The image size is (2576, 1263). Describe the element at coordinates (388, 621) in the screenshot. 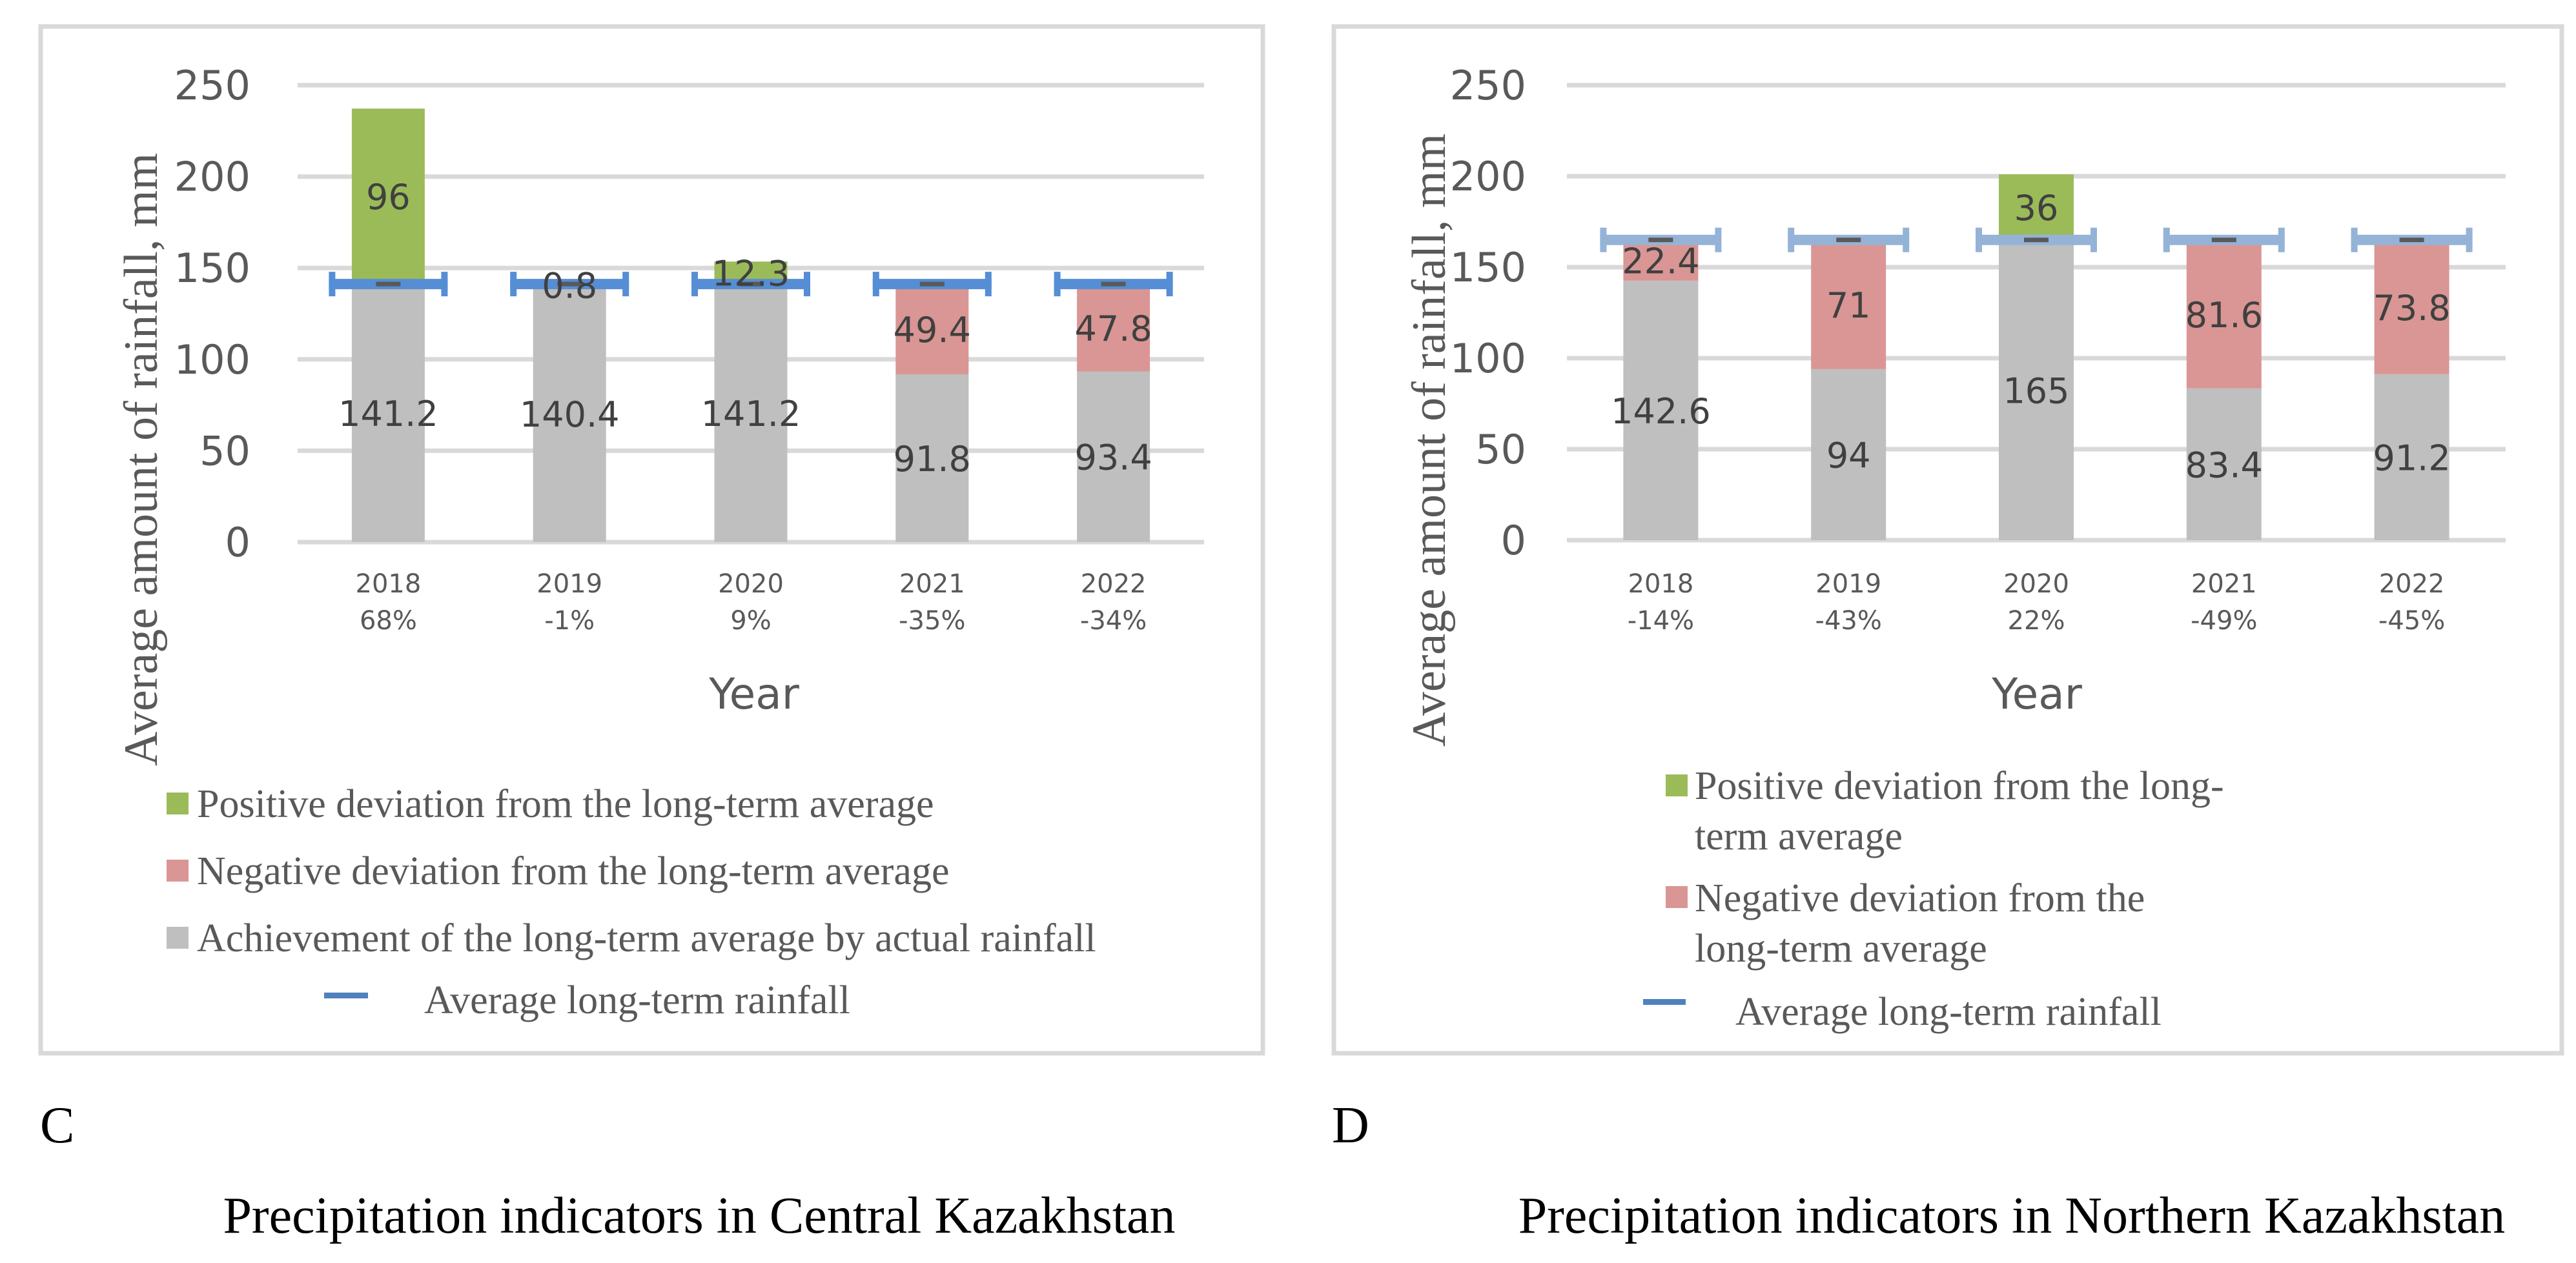

I see `x-tick-percent: 68%` at that location.